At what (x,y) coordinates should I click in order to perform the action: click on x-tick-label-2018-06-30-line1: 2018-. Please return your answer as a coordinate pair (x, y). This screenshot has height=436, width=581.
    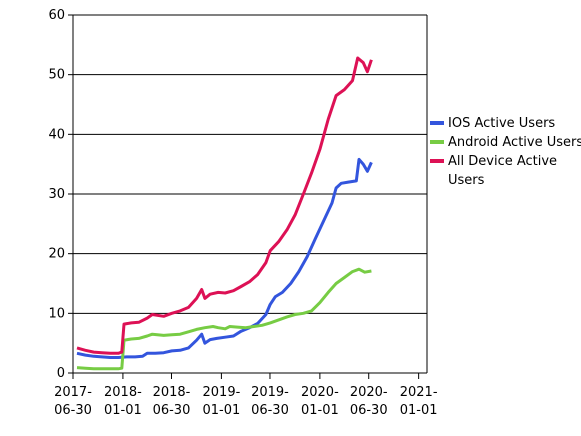
    Looking at the image, I should click on (172, 392).